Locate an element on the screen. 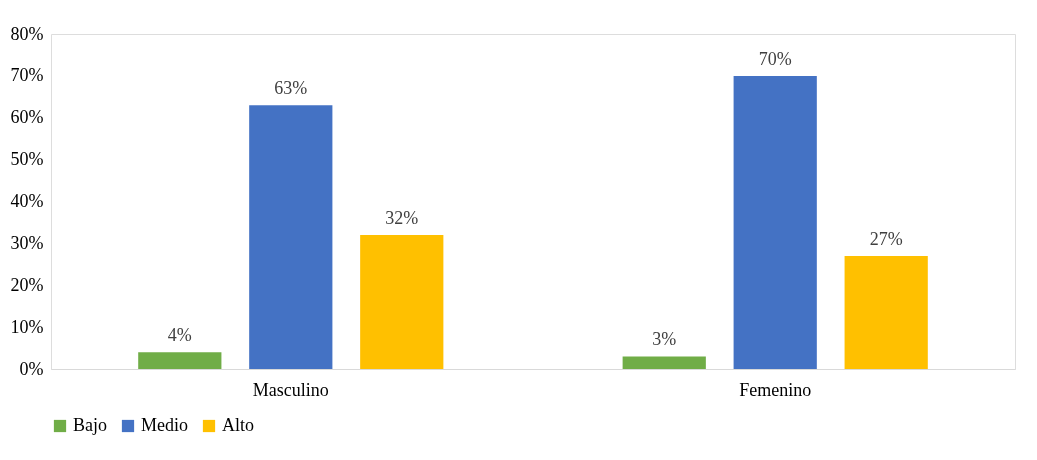 This screenshot has height=460, width=1037. y-tick-label: 30% is located at coordinates (27, 242).